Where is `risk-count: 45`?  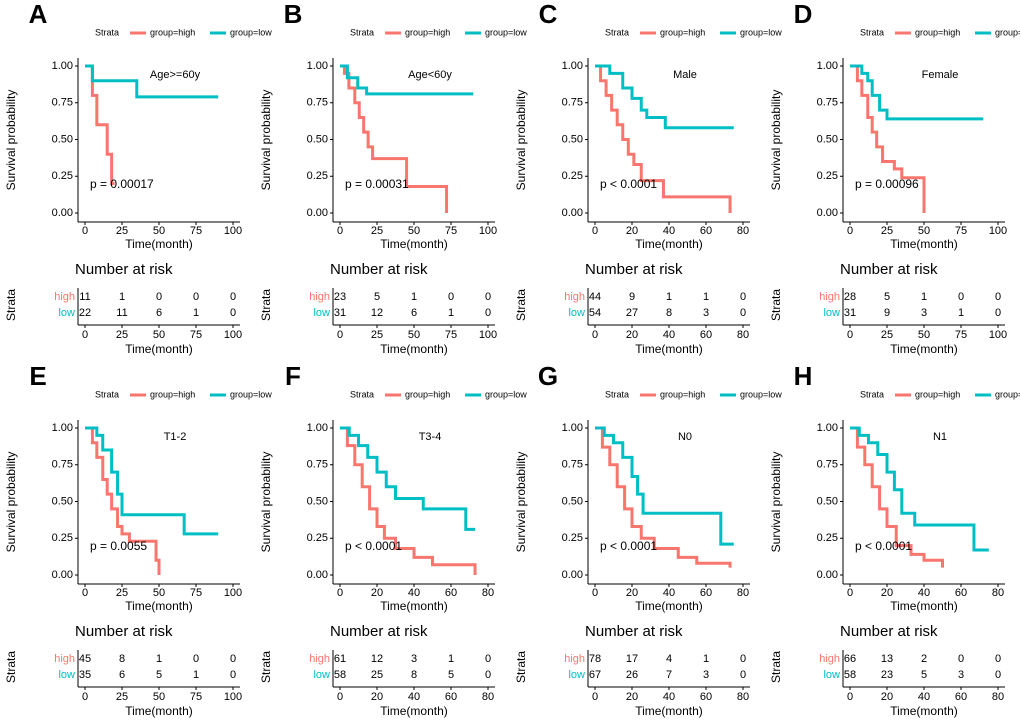 risk-count: 45 is located at coordinates (85, 659).